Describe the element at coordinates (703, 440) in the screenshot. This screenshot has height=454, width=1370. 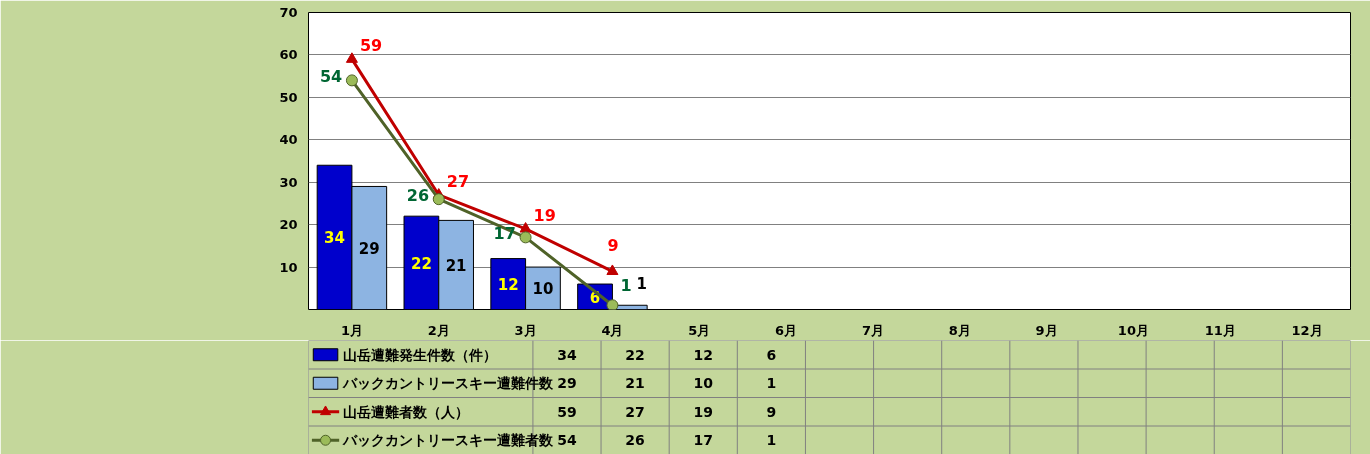
I see `text: 17` at that location.